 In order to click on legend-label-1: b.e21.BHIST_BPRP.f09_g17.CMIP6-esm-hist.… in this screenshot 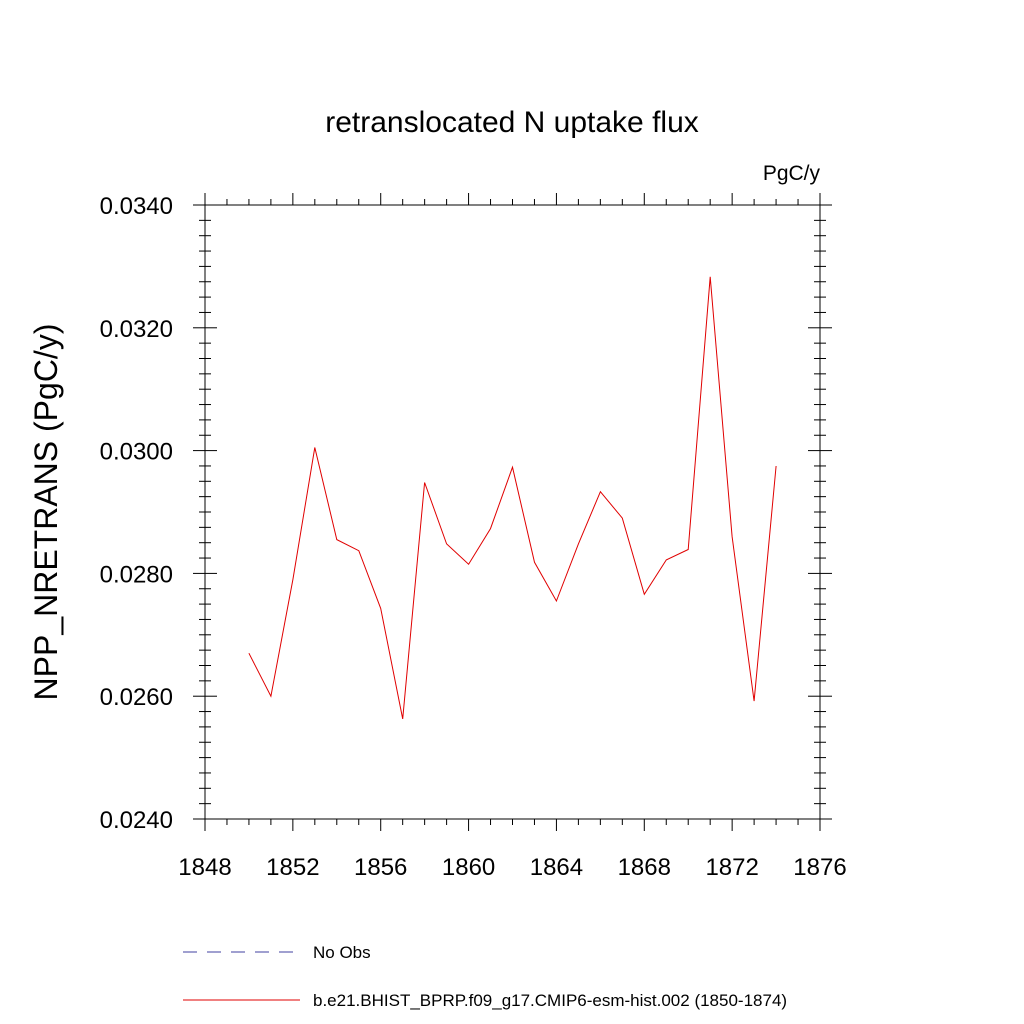, I will do `click(550, 1000)`.